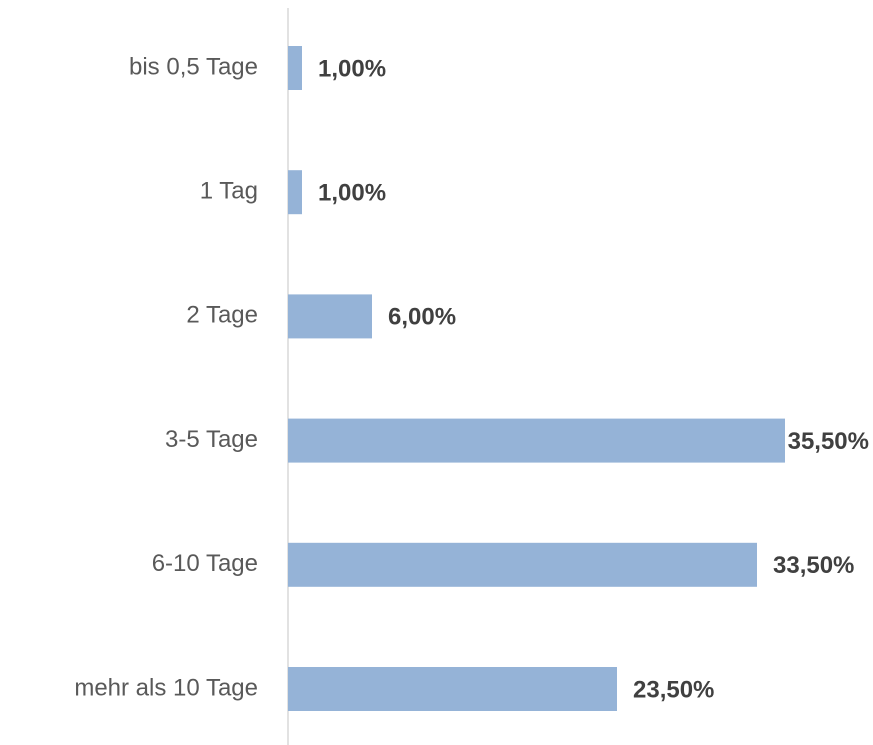 This screenshot has height=745, width=873. I want to click on category-label: 6-10 Tage, so click(205, 563).